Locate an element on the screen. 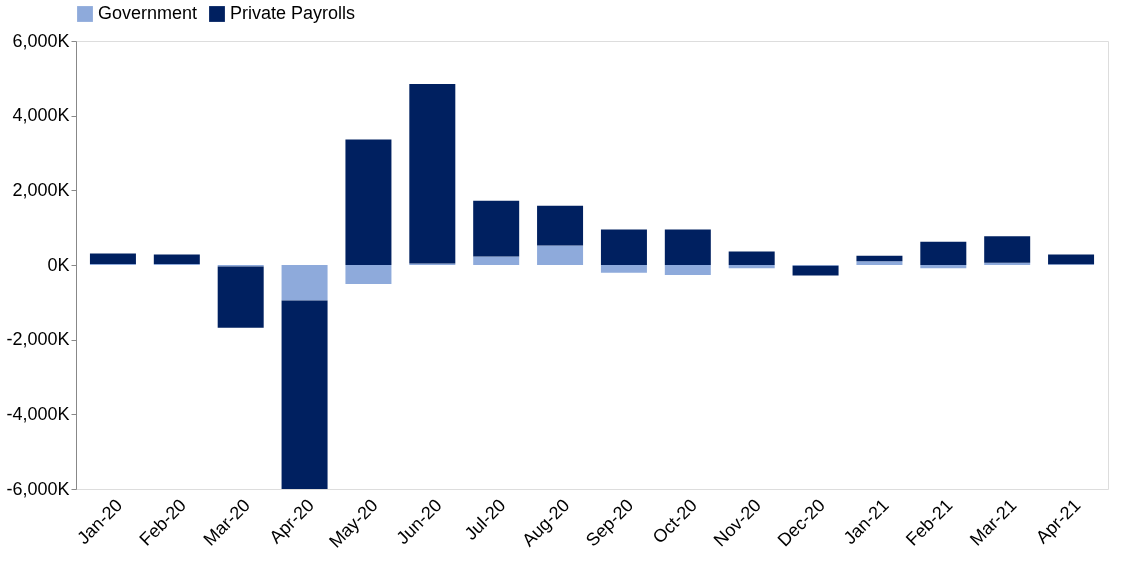 The height and width of the screenshot is (567, 1123). y-tick-label: -6,000K is located at coordinates (38, 488).